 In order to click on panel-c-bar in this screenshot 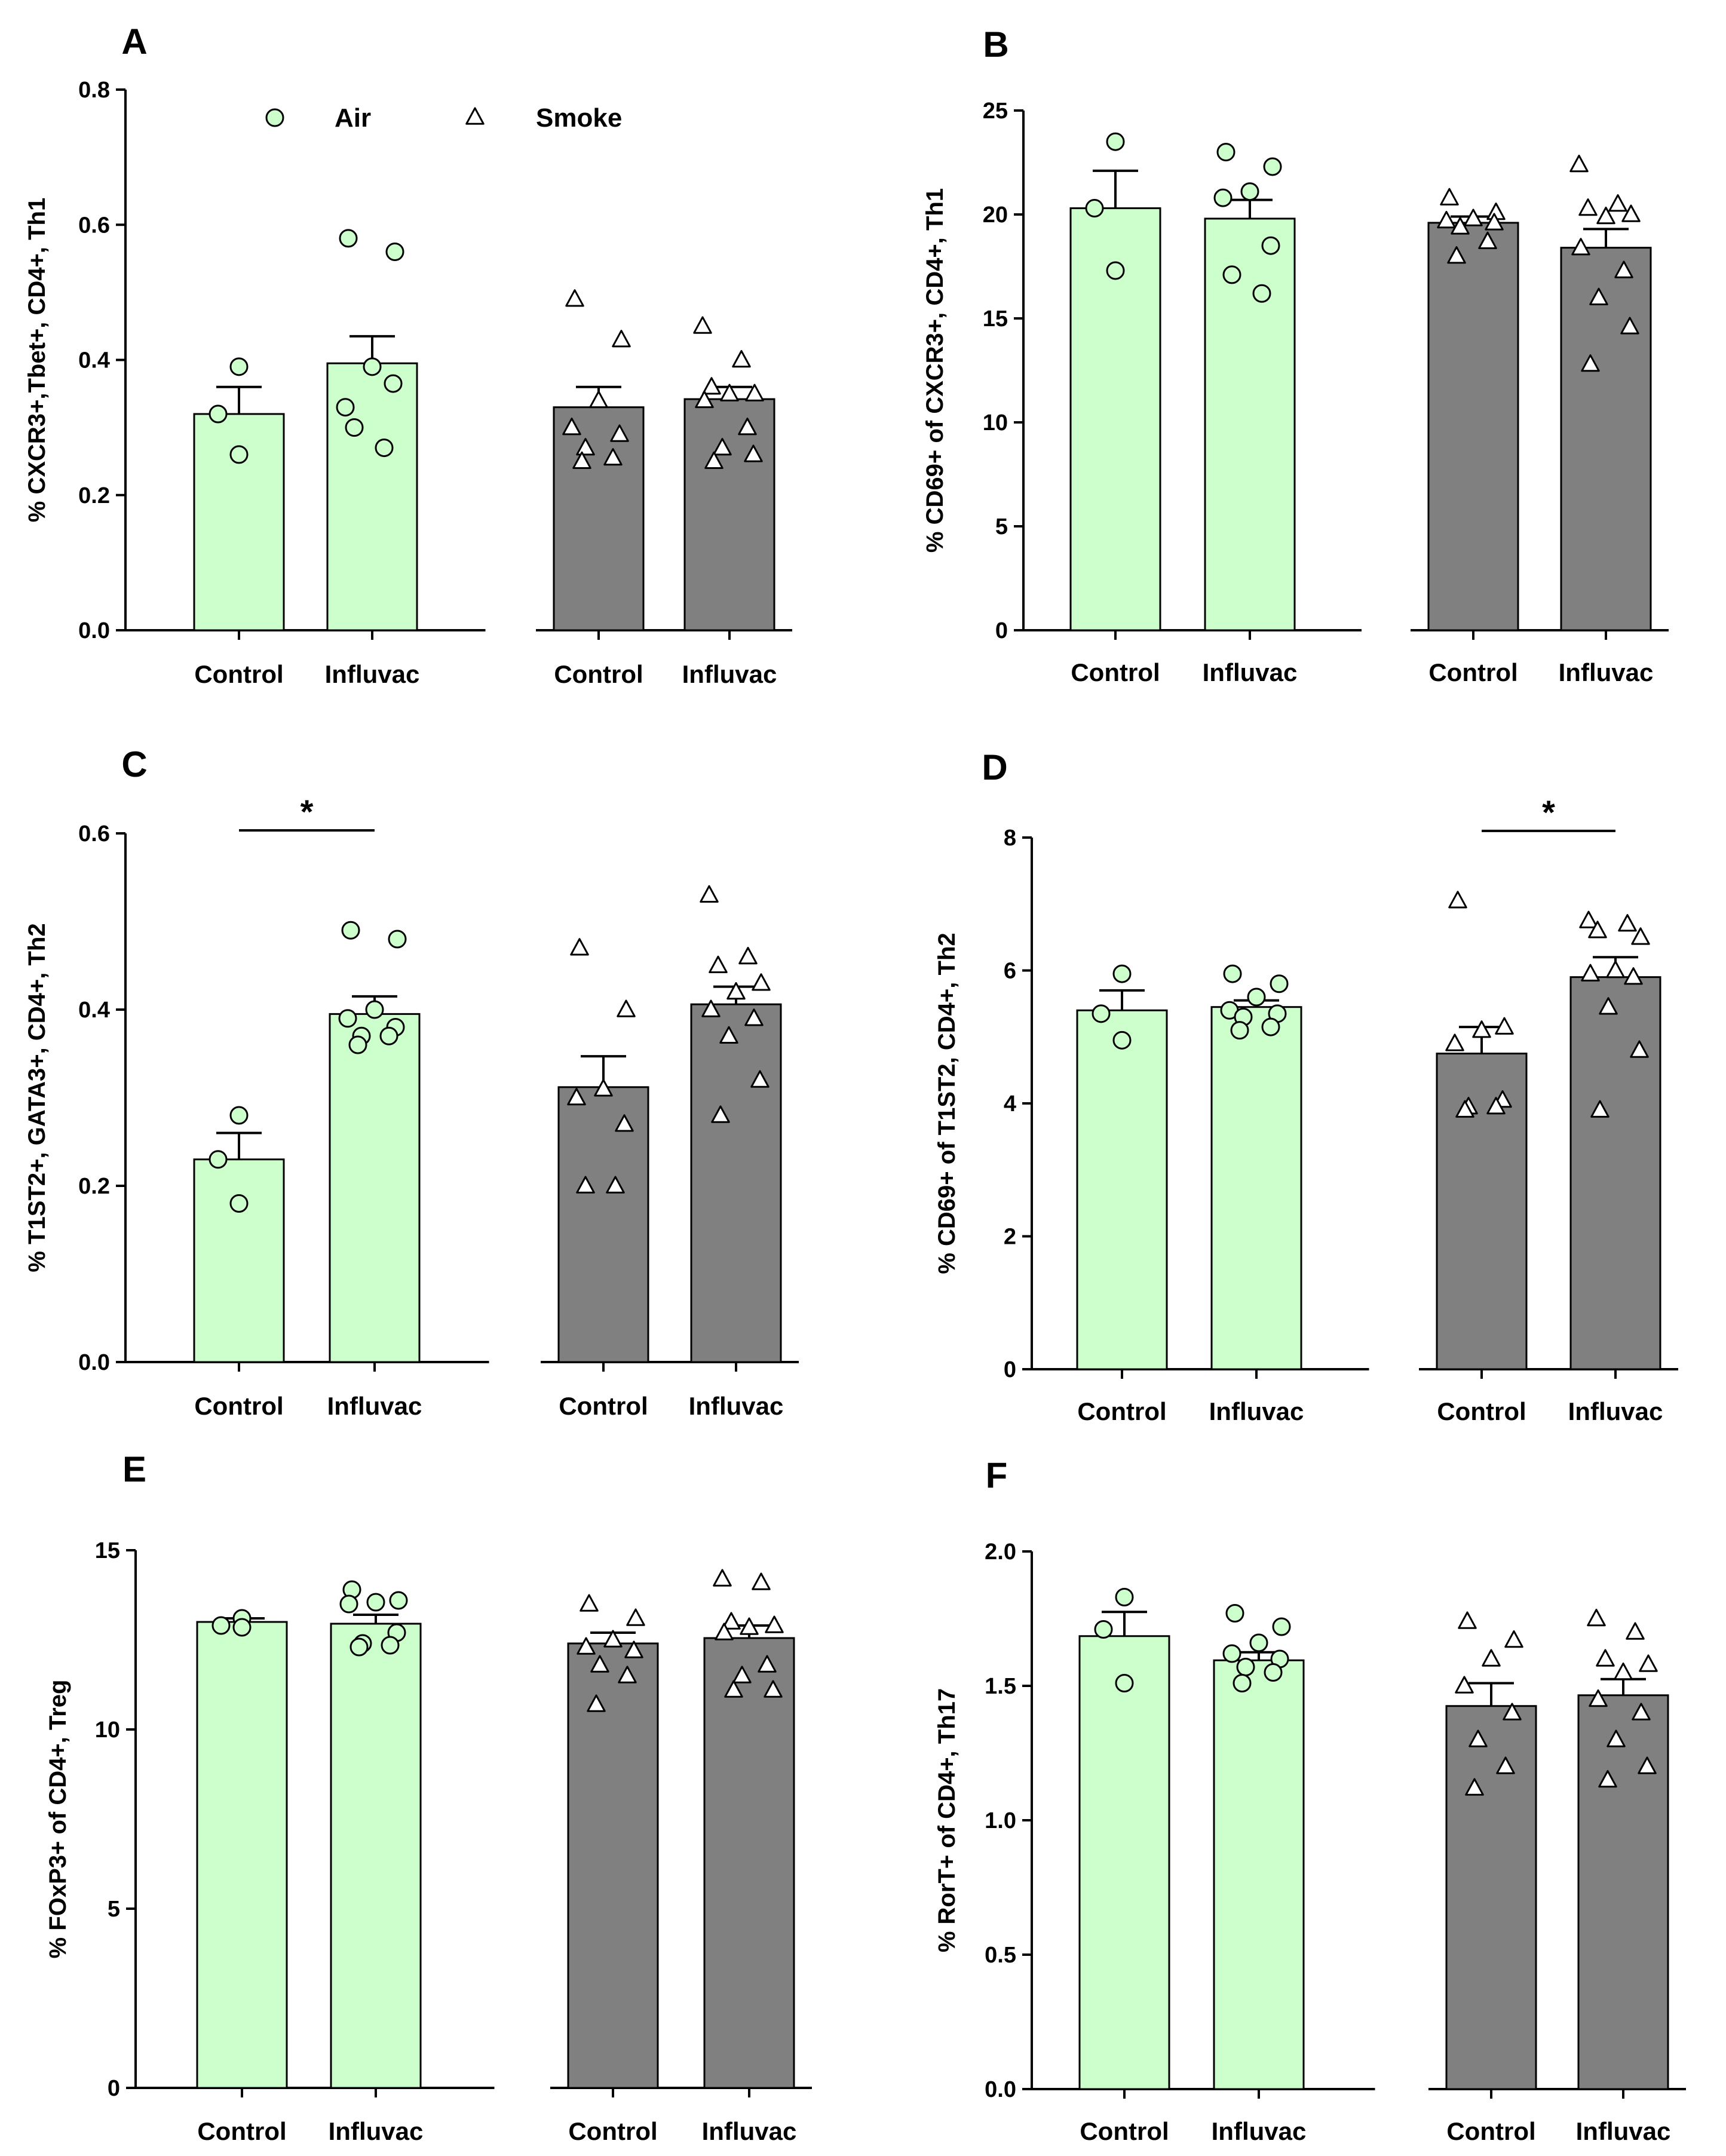, I will do `click(239, 1260)`.